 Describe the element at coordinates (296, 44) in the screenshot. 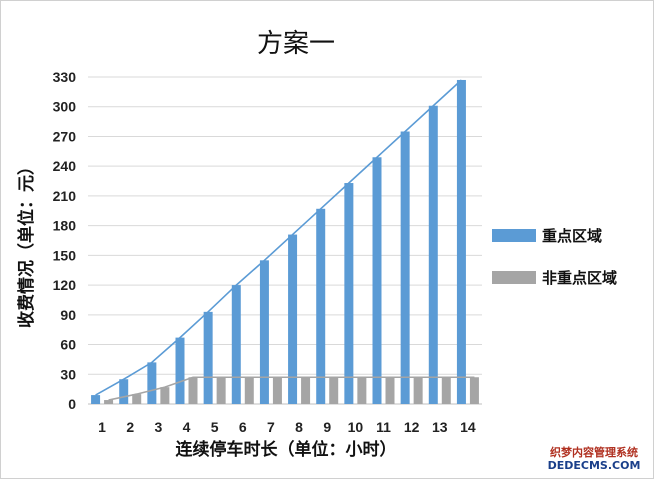

I see `chart-title: 方案一` at that location.